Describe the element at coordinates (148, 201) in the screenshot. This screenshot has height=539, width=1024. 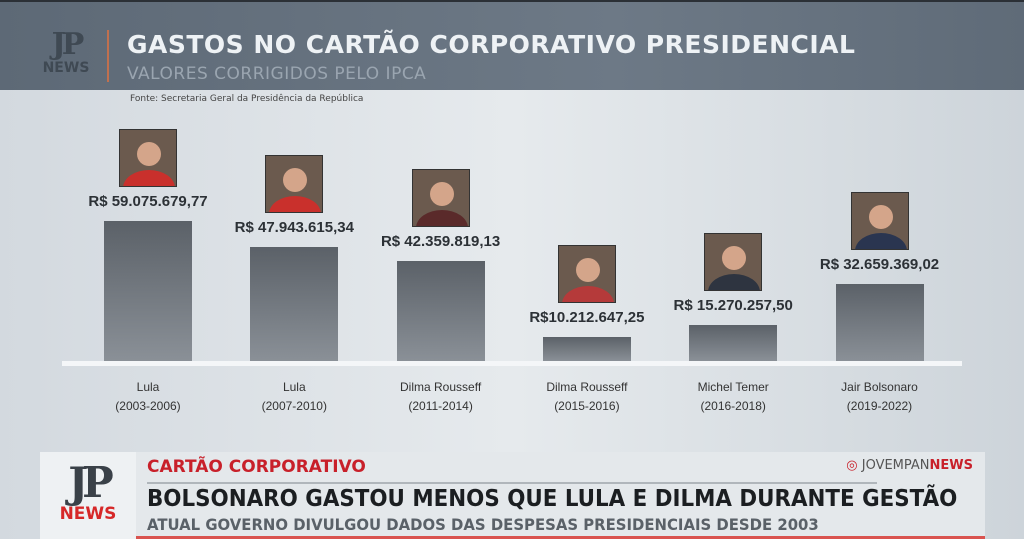
I see `data-label: R$ 59.075.679,77` at that location.